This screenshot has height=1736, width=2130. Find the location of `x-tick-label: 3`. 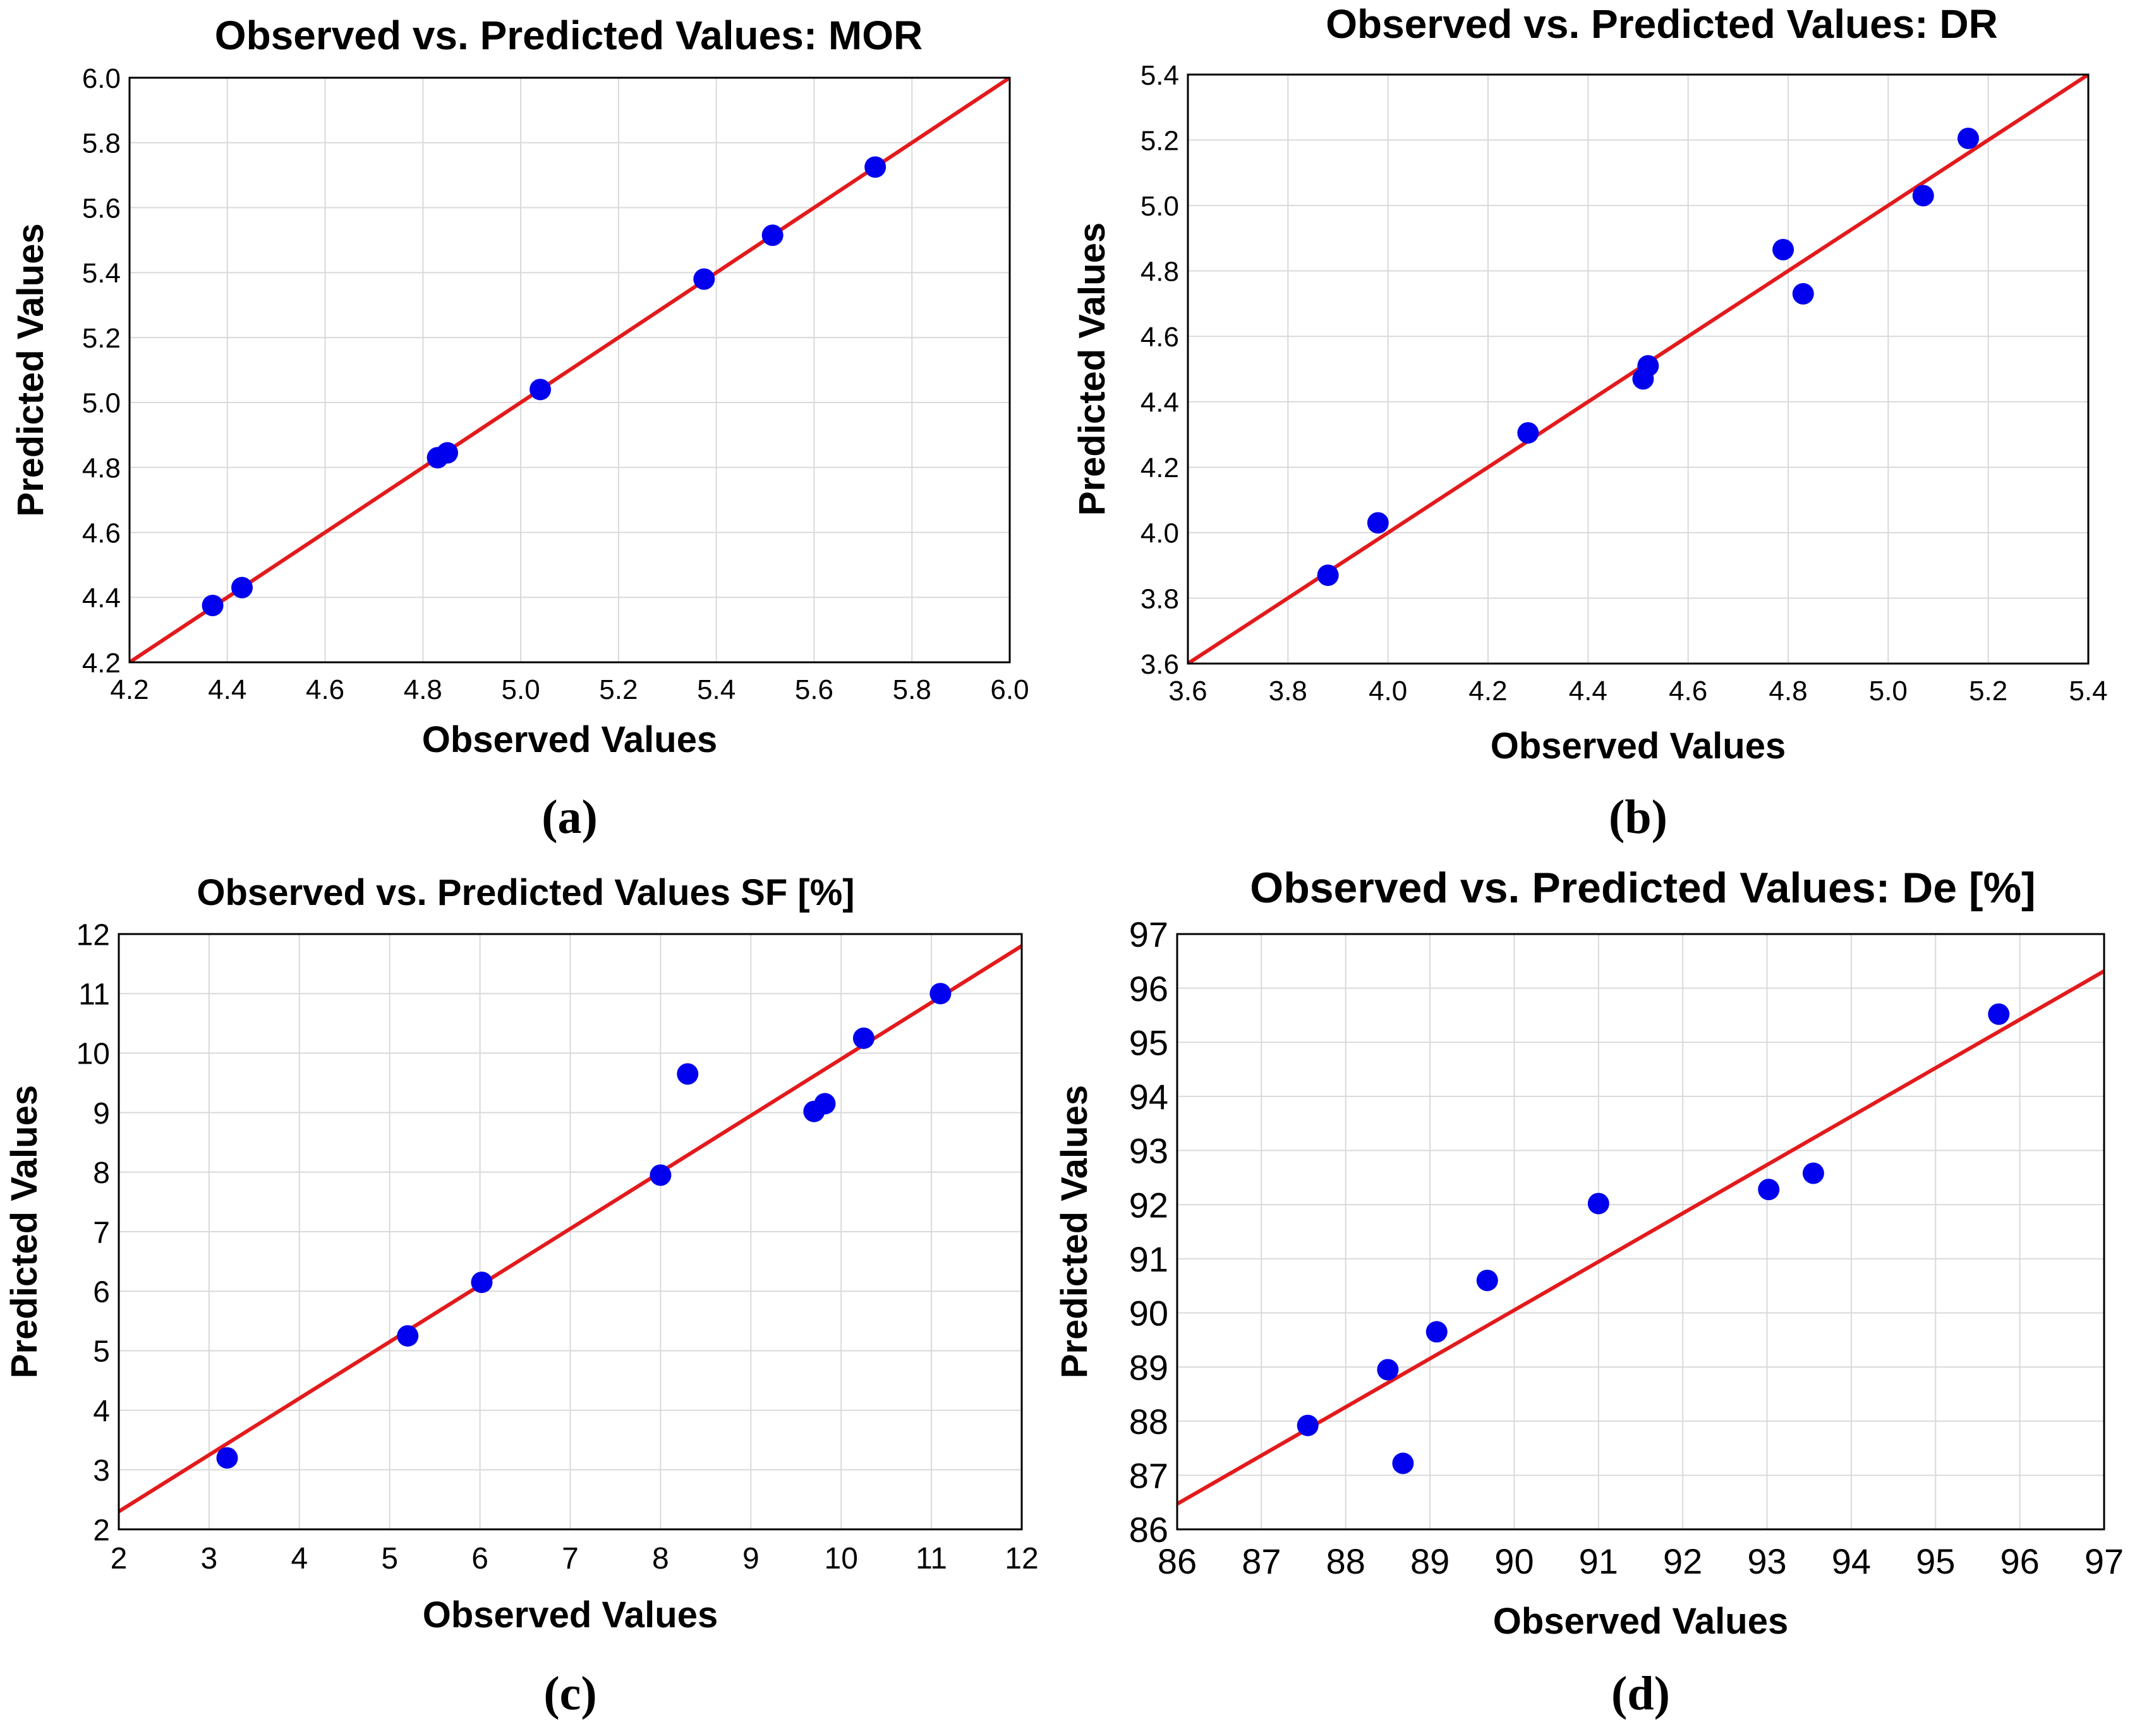

x-tick-label: 3 is located at coordinates (210, 1558).